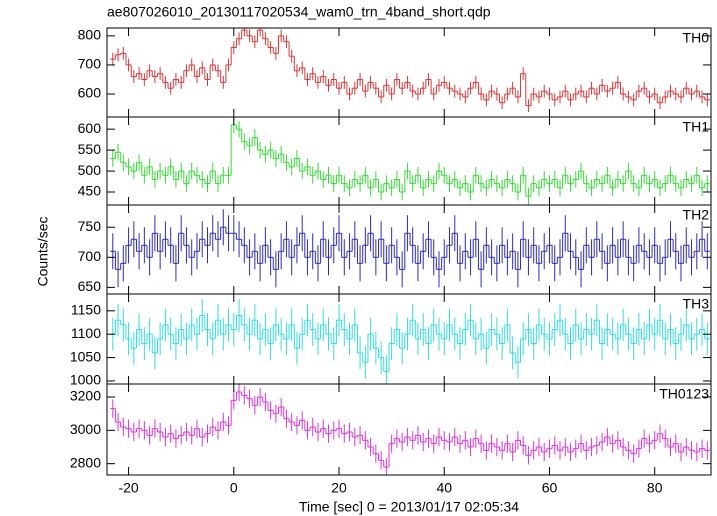 The image size is (717, 516). I want to click on x-axis-label: Time [sec] 0 = 2013/01/17 02:05:34, so click(409, 507).